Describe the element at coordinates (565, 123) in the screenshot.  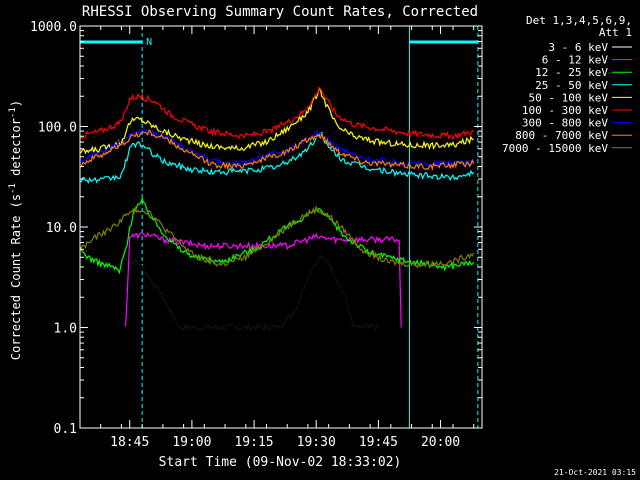
I see `legend-entry-label: 300 - 800 keV` at that location.